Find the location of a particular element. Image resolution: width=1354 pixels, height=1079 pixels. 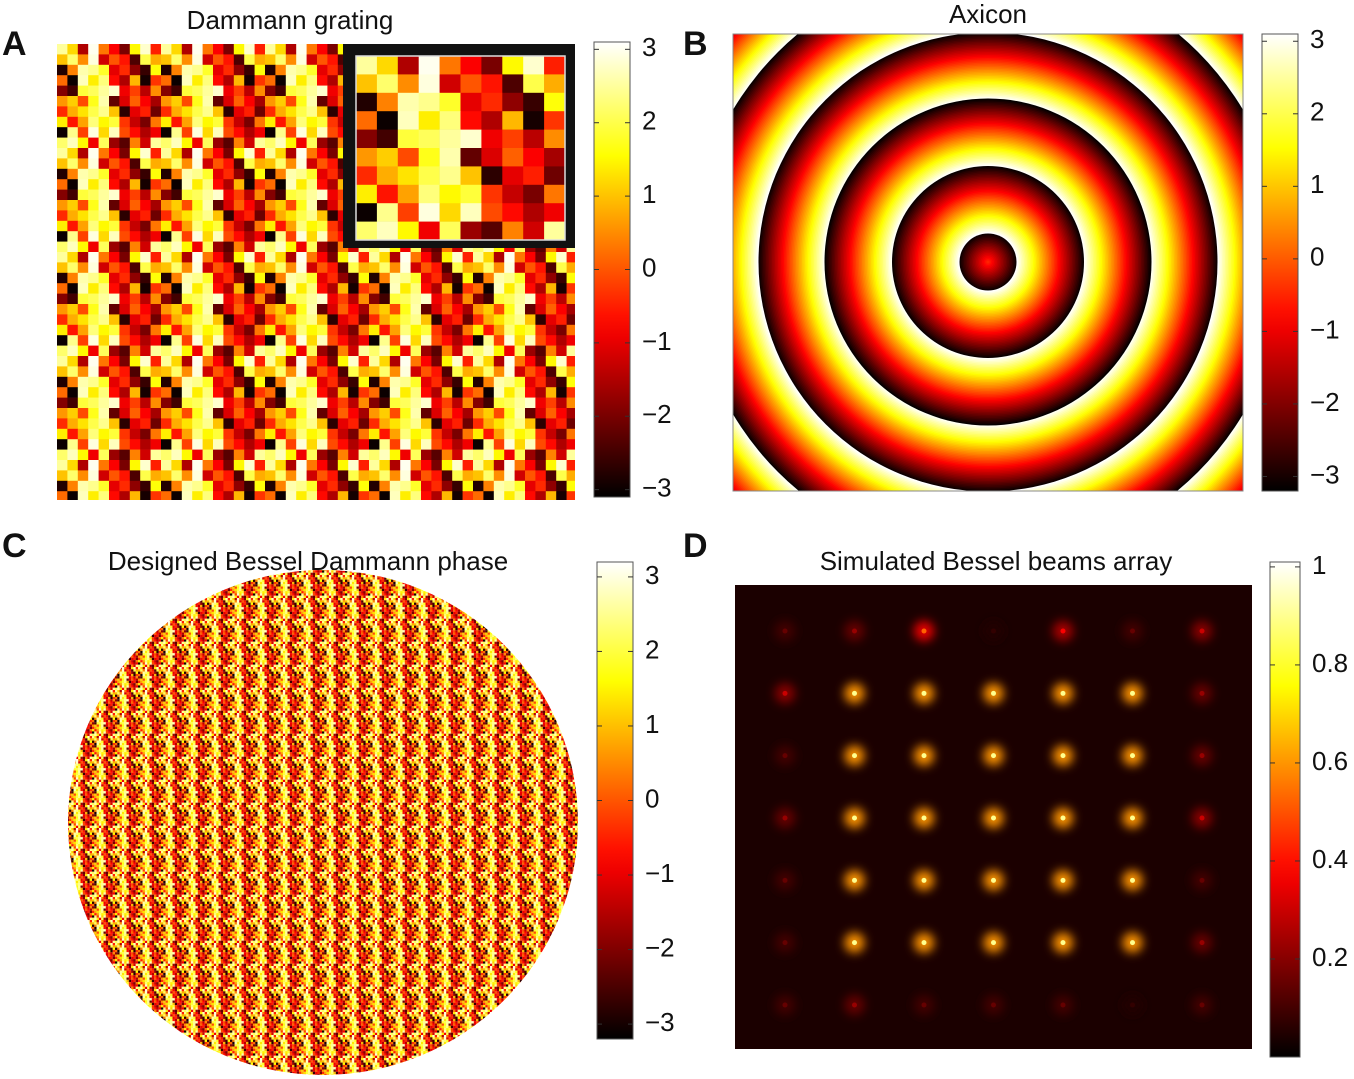

colorbar-tick-label: −2 is located at coordinates (657, 414).